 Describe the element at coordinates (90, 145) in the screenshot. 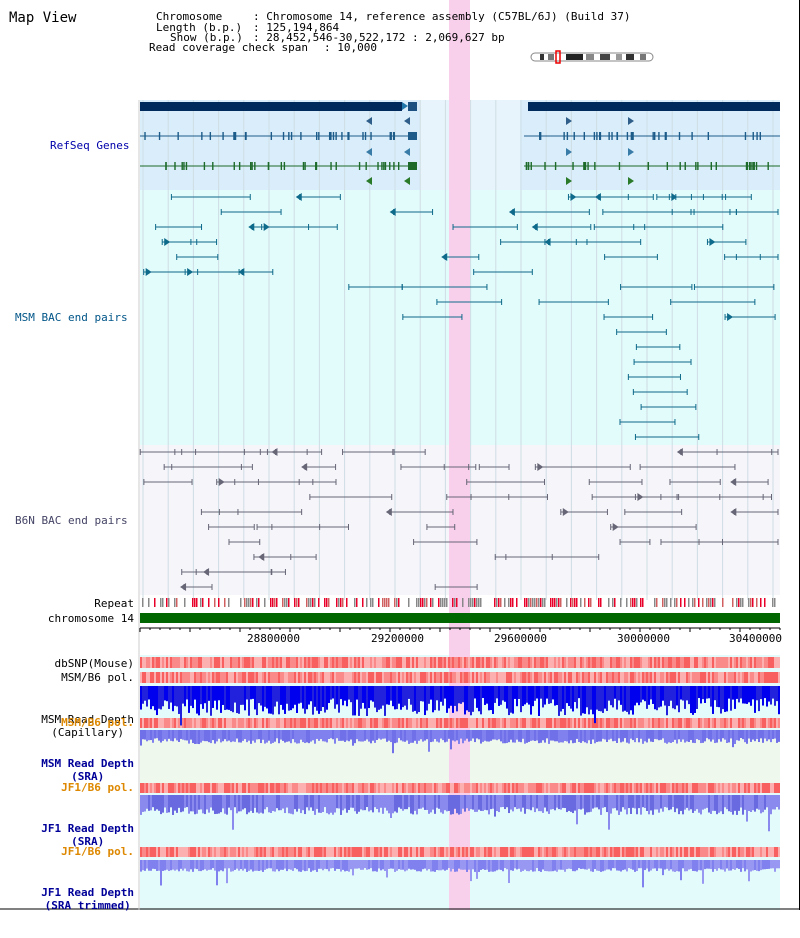

I see `track-label-refseq: RefSeq Genes` at that location.